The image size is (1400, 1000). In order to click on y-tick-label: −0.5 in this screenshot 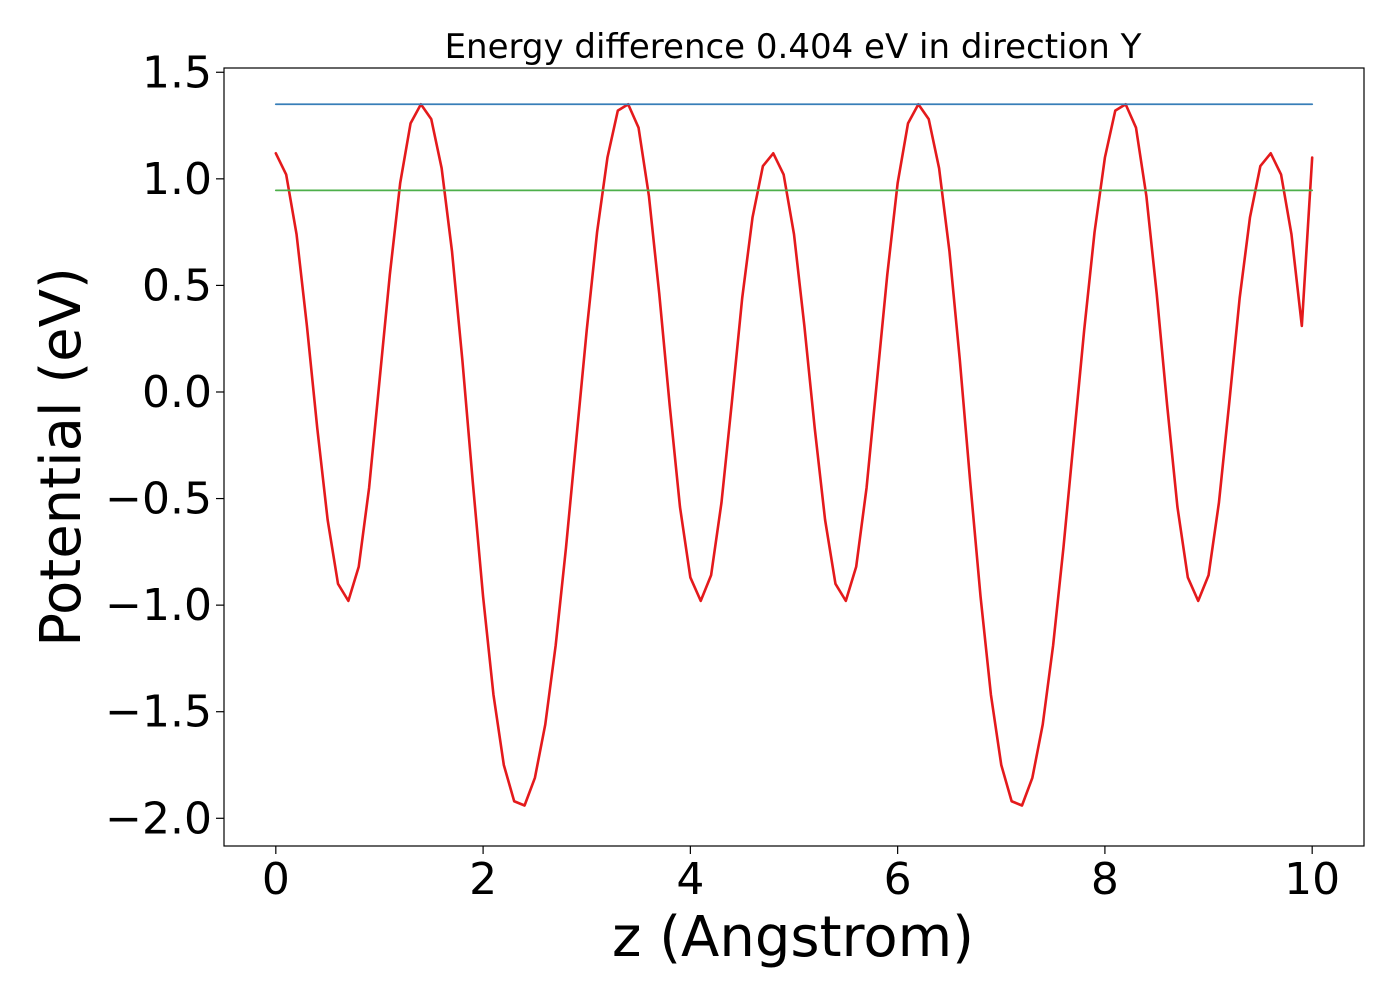, I will do `click(158, 499)`.